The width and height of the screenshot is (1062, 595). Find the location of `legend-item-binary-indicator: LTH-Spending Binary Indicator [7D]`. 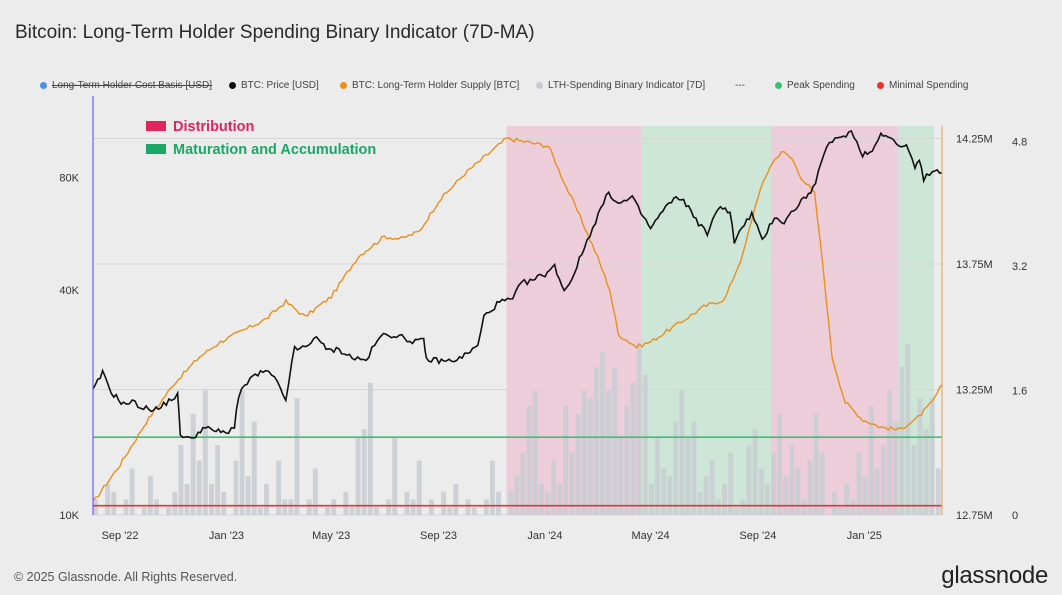

legend-item-binary-indicator: LTH-Spending Binary Indicator [7D] is located at coordinates (620, 85).